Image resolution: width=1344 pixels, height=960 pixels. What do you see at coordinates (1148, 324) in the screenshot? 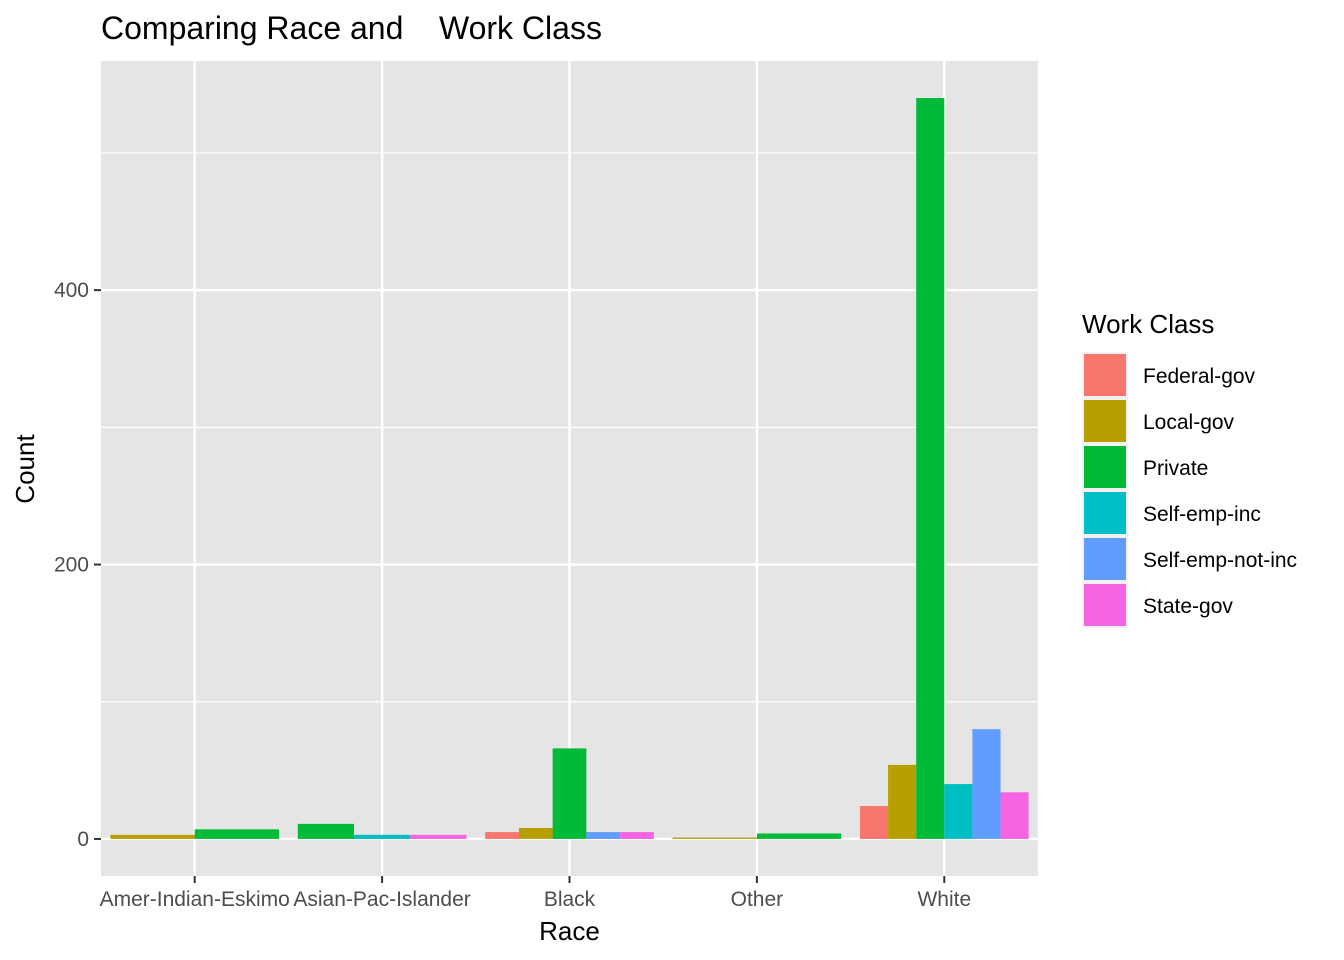
I see `legend-title: Work Class` at bounding box center [1148, 324].